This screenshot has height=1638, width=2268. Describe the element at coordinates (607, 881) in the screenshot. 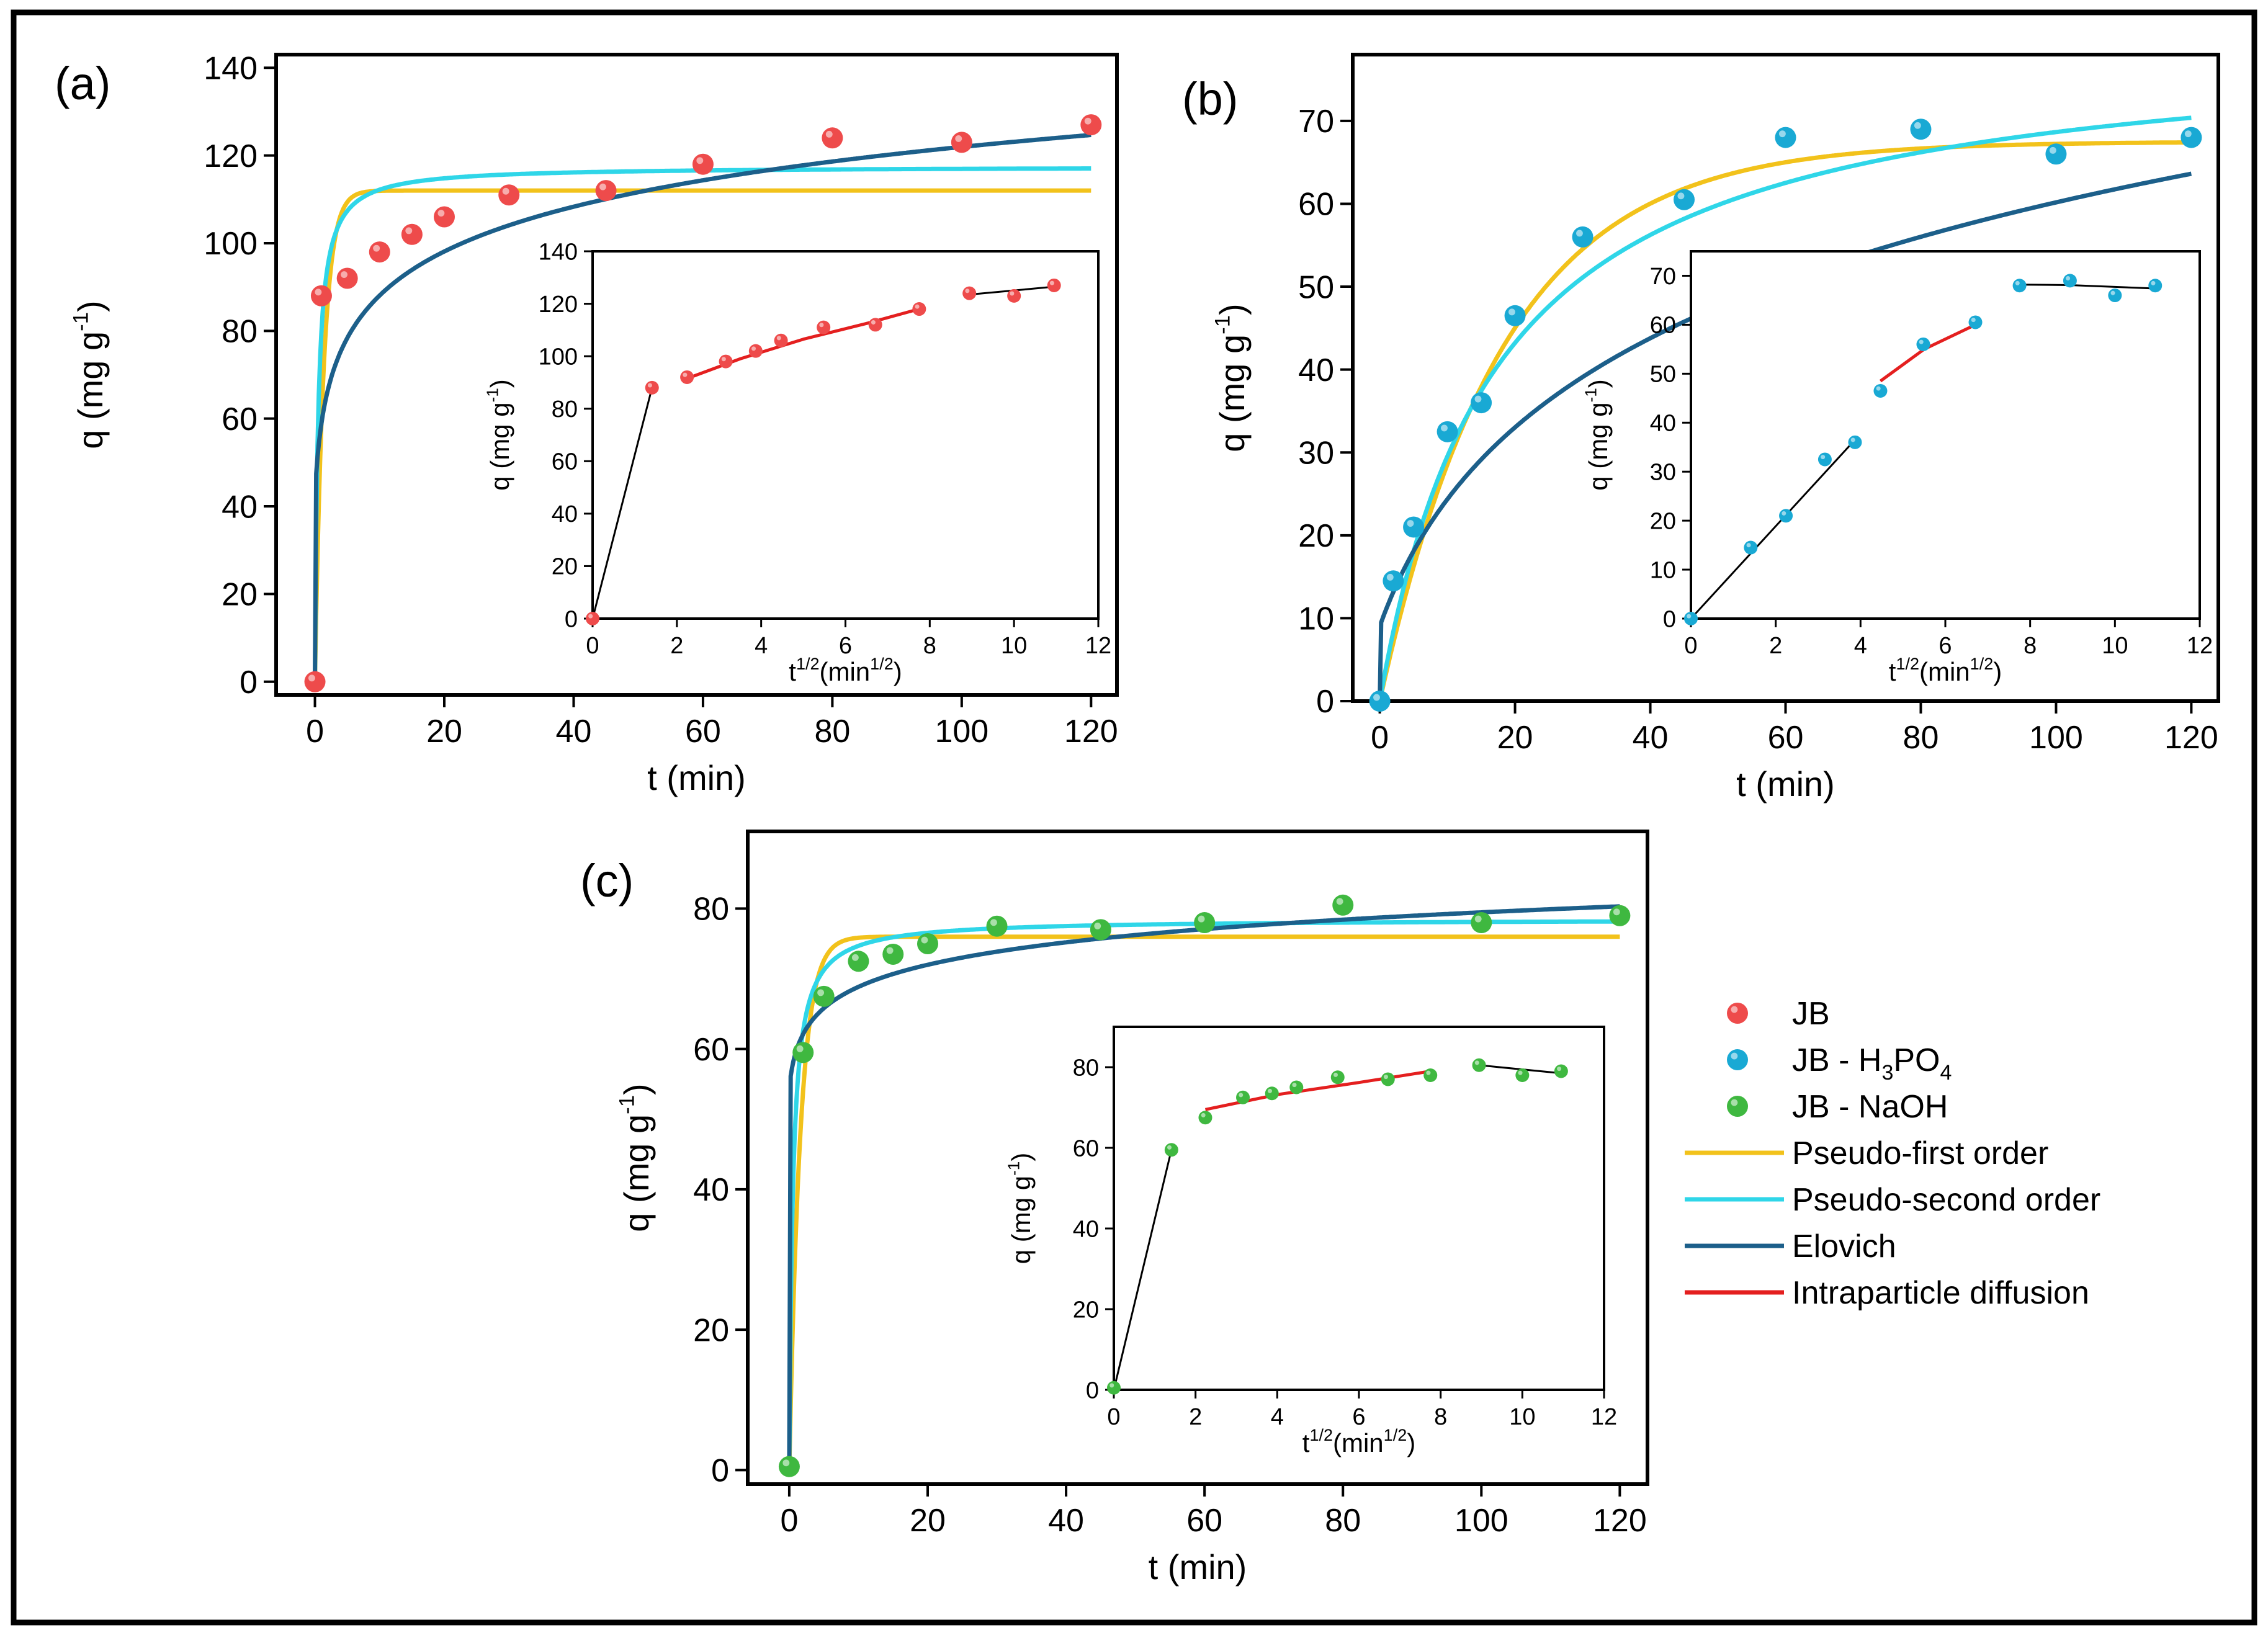

I see `panel-label: (c)` at that location.